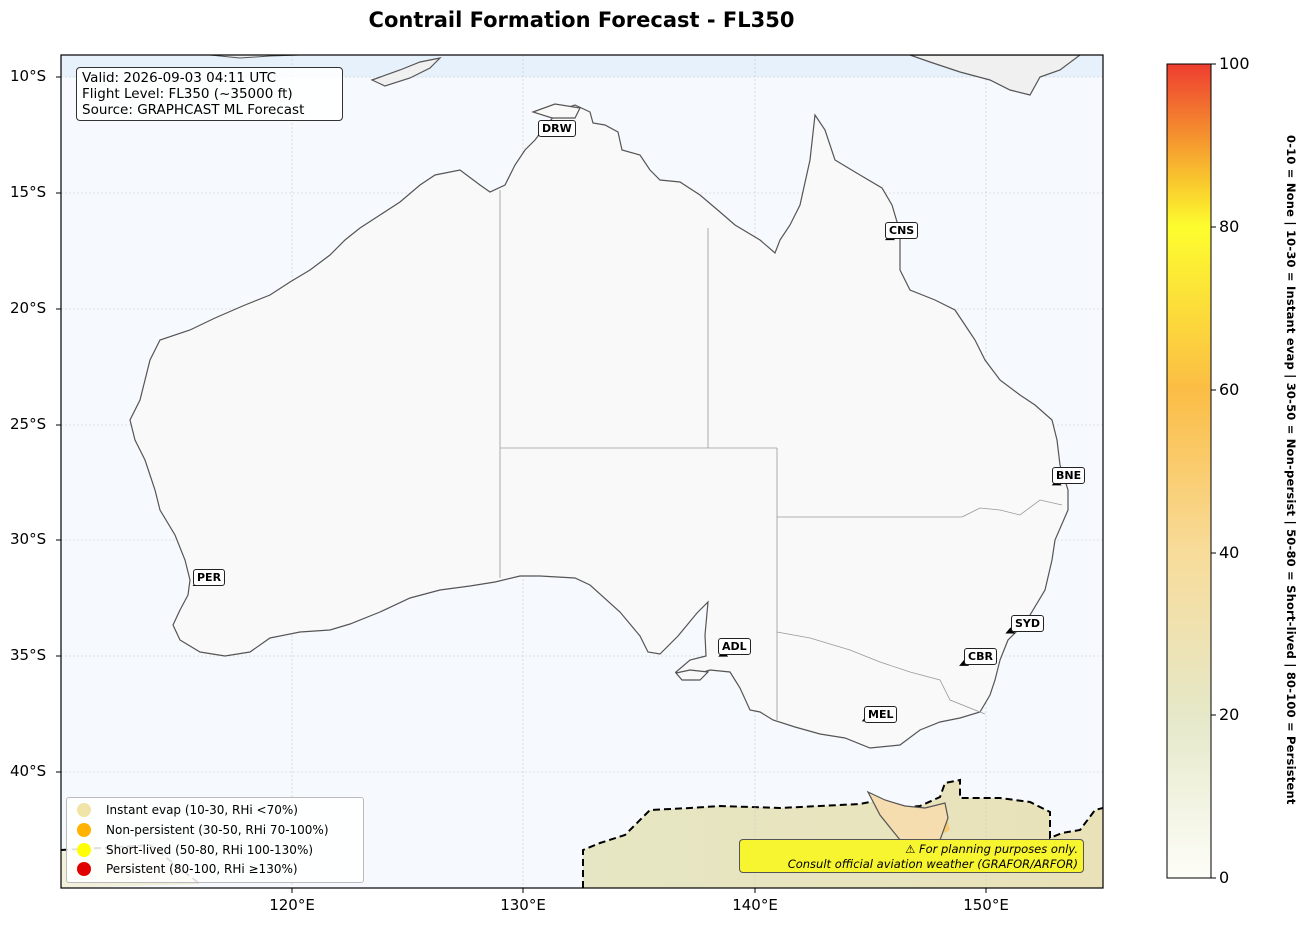  Describe the element at coordinates (907, 820) in the screenshot. I see `tasmania` at that location.